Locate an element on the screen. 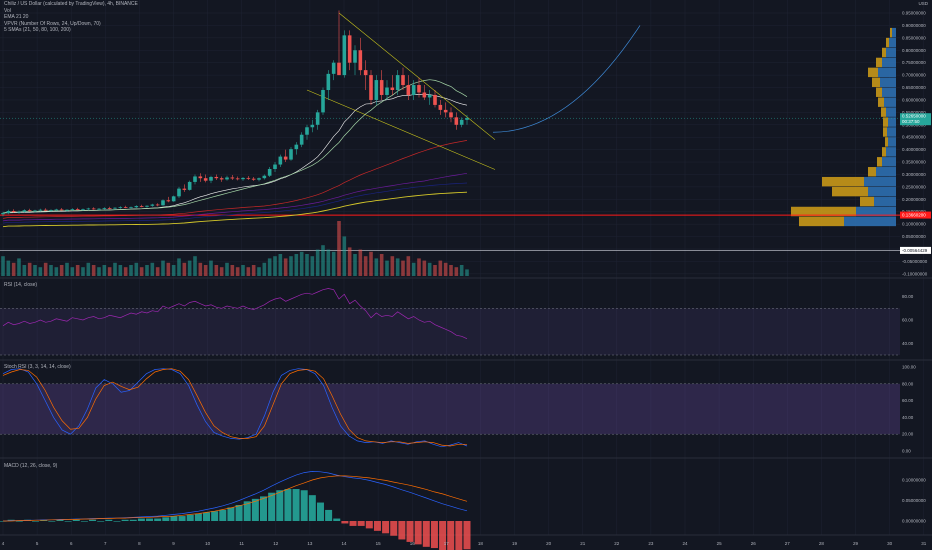 This screenshot has width=932, height=550. macd-label: MACD (12, 26, close, 9) is located at coordinates (31, 466).